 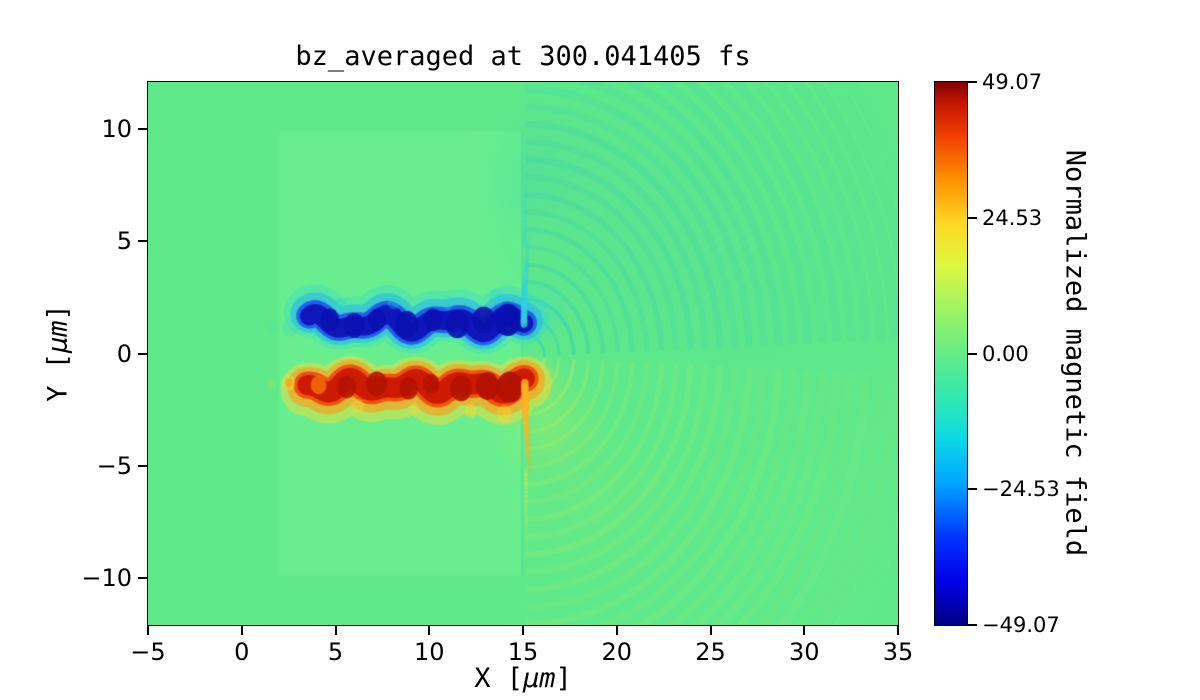 I want to click on x-axis-label-unit: μm, so click(x=539, y=678).